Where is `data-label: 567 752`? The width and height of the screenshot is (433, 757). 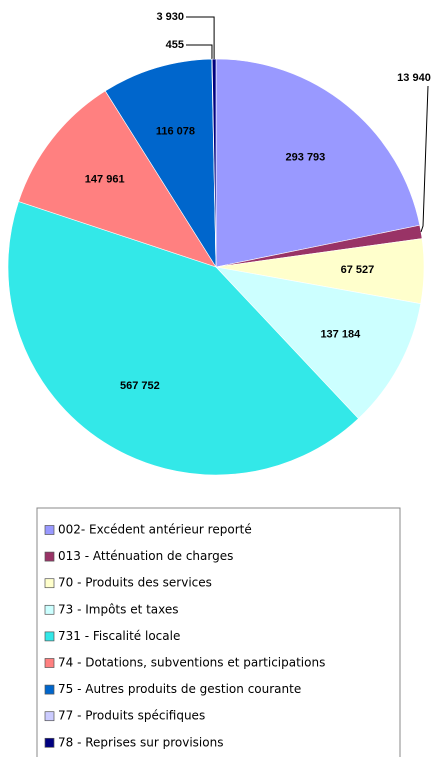
data-label: 567 752 is located at coordinates (140, 386).